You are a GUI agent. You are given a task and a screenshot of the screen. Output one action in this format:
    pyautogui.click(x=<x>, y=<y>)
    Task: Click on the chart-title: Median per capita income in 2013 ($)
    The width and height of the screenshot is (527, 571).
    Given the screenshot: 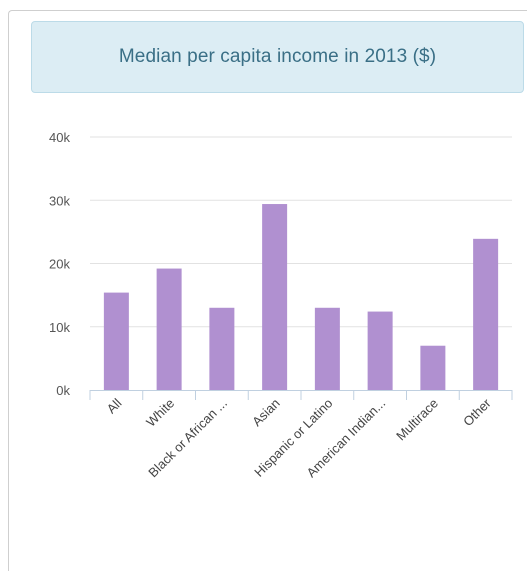 What is the action you would take?
    pyautogui.click(x=277, y=56)
    